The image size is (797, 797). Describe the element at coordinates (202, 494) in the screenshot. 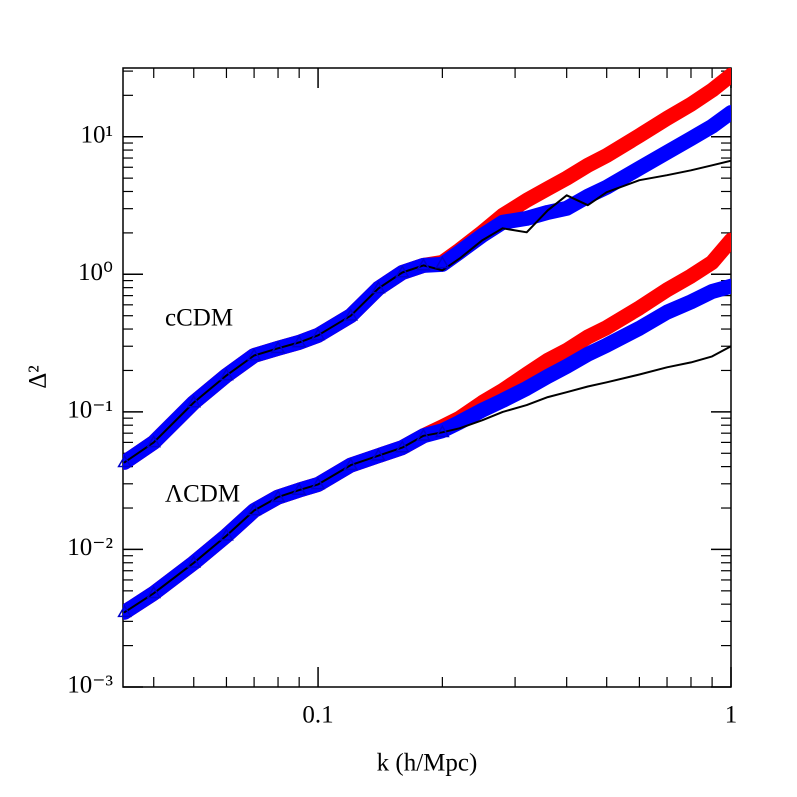

I see `annotation: ΛCDM` at that location.